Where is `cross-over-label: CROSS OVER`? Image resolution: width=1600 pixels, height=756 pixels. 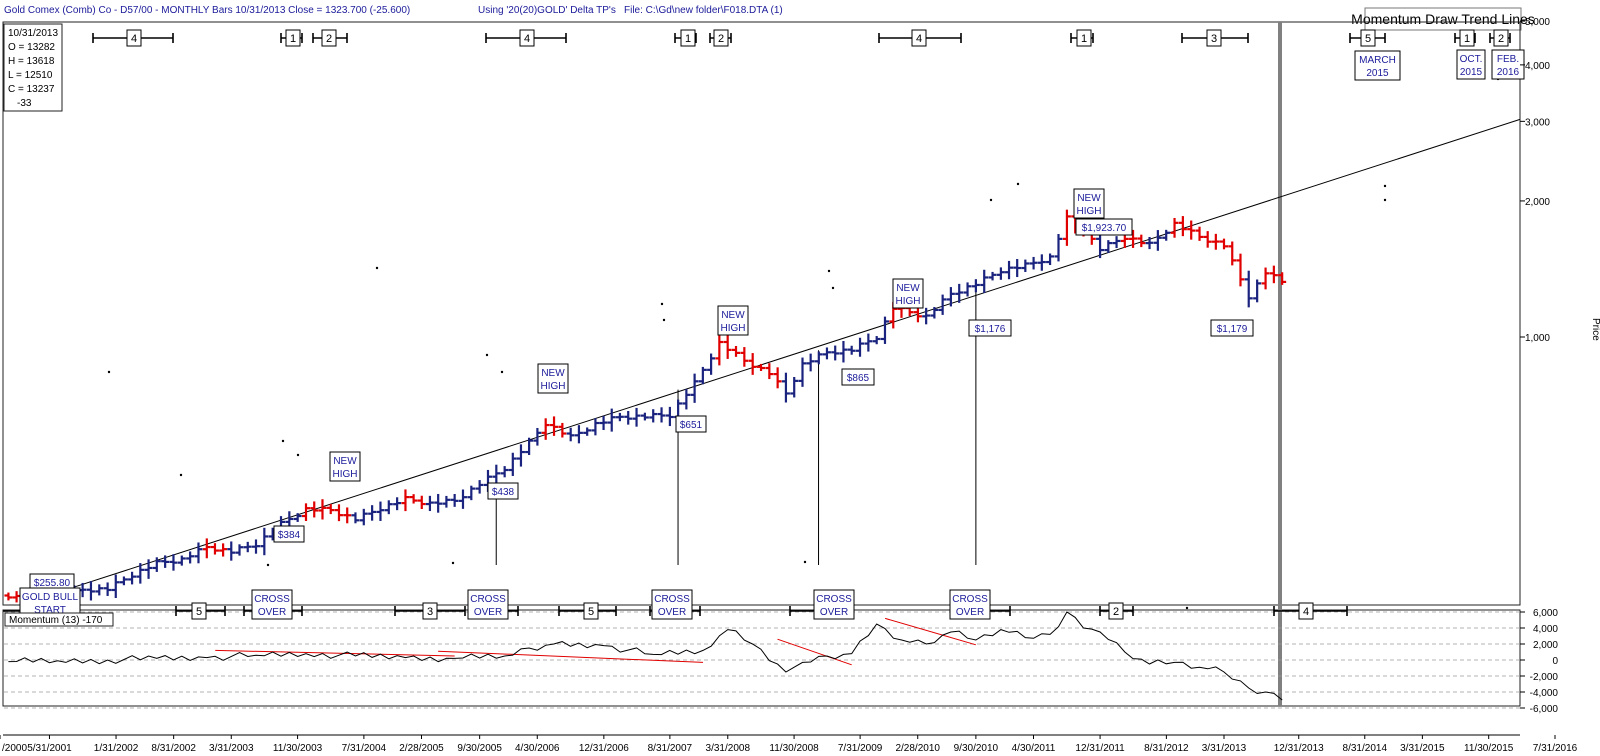 cross-over-label: CROSS OVER is located at coordinates (272, 604).